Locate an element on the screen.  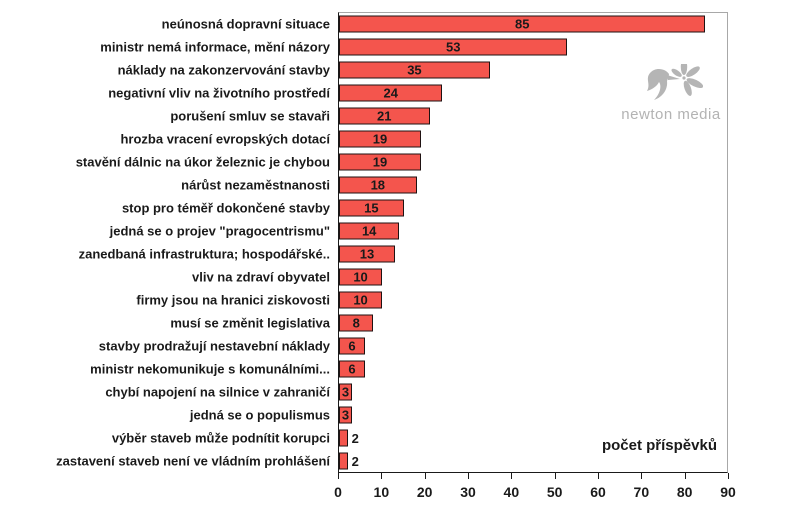
value-label: 14 is located at coordinates (369, 231).